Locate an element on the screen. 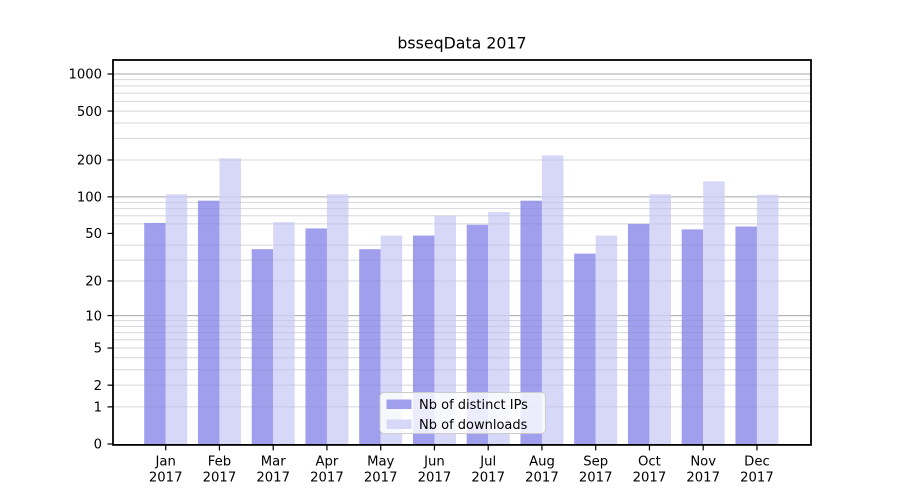  y-axis-tick-label: 5 is located at coordinates (98, 349).